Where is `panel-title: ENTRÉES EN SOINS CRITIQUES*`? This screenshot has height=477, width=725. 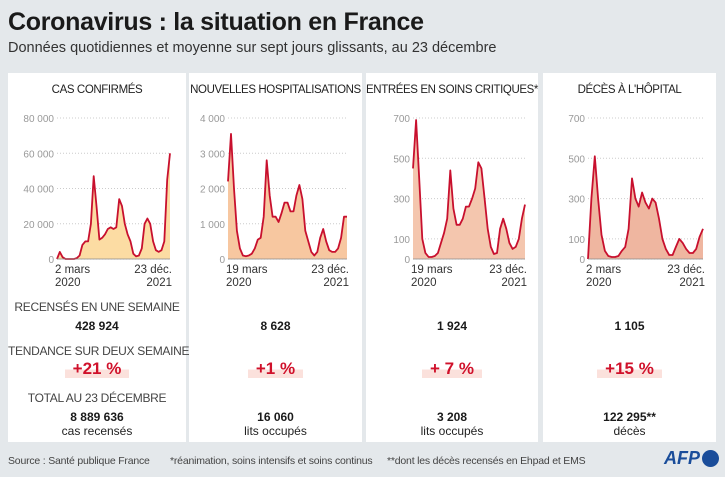
panel-title: ENTRÉES EN SOINS CRITIQUES* is located at coordinates (452, 90).